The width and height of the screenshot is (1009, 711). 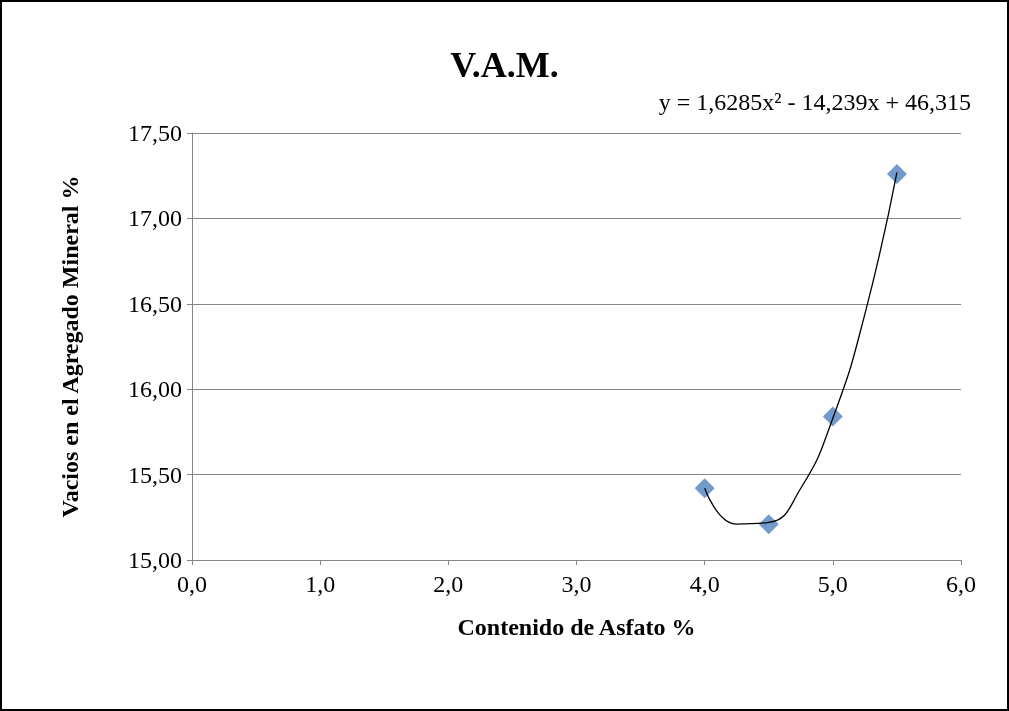 I want to click on y-tick-label: 16,00, so click(x=155, y=389).